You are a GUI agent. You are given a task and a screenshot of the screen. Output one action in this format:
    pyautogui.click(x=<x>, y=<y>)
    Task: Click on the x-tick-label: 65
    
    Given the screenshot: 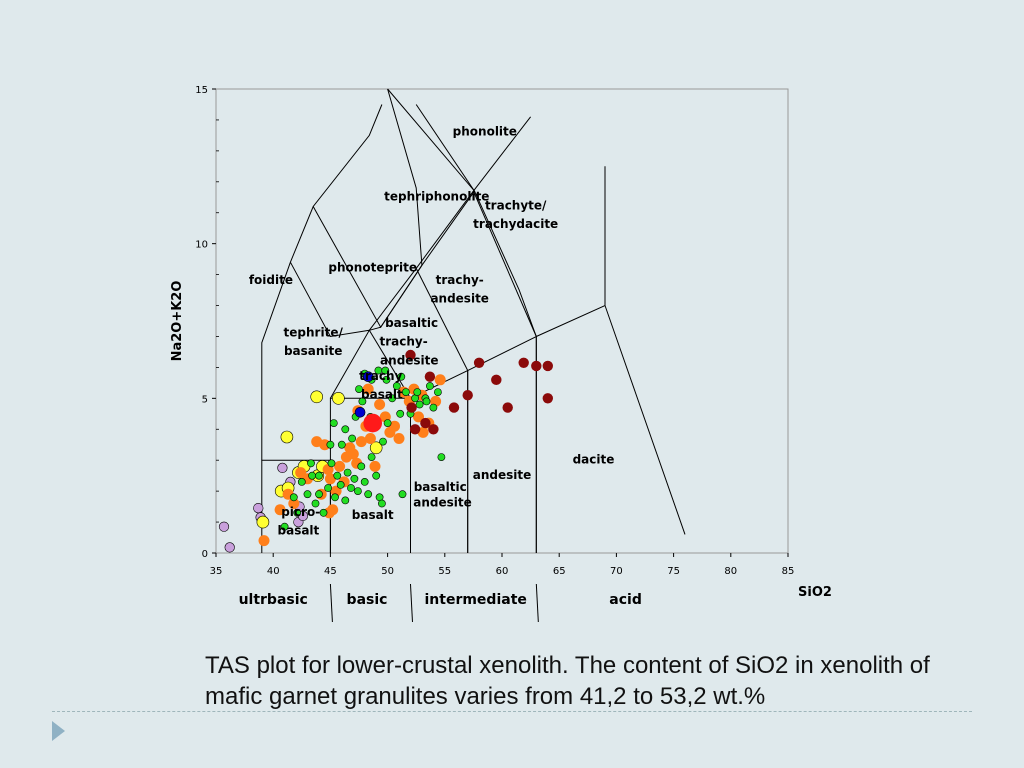 What is the action you would take?
    pyautogui.click(x=559, y=571)
    